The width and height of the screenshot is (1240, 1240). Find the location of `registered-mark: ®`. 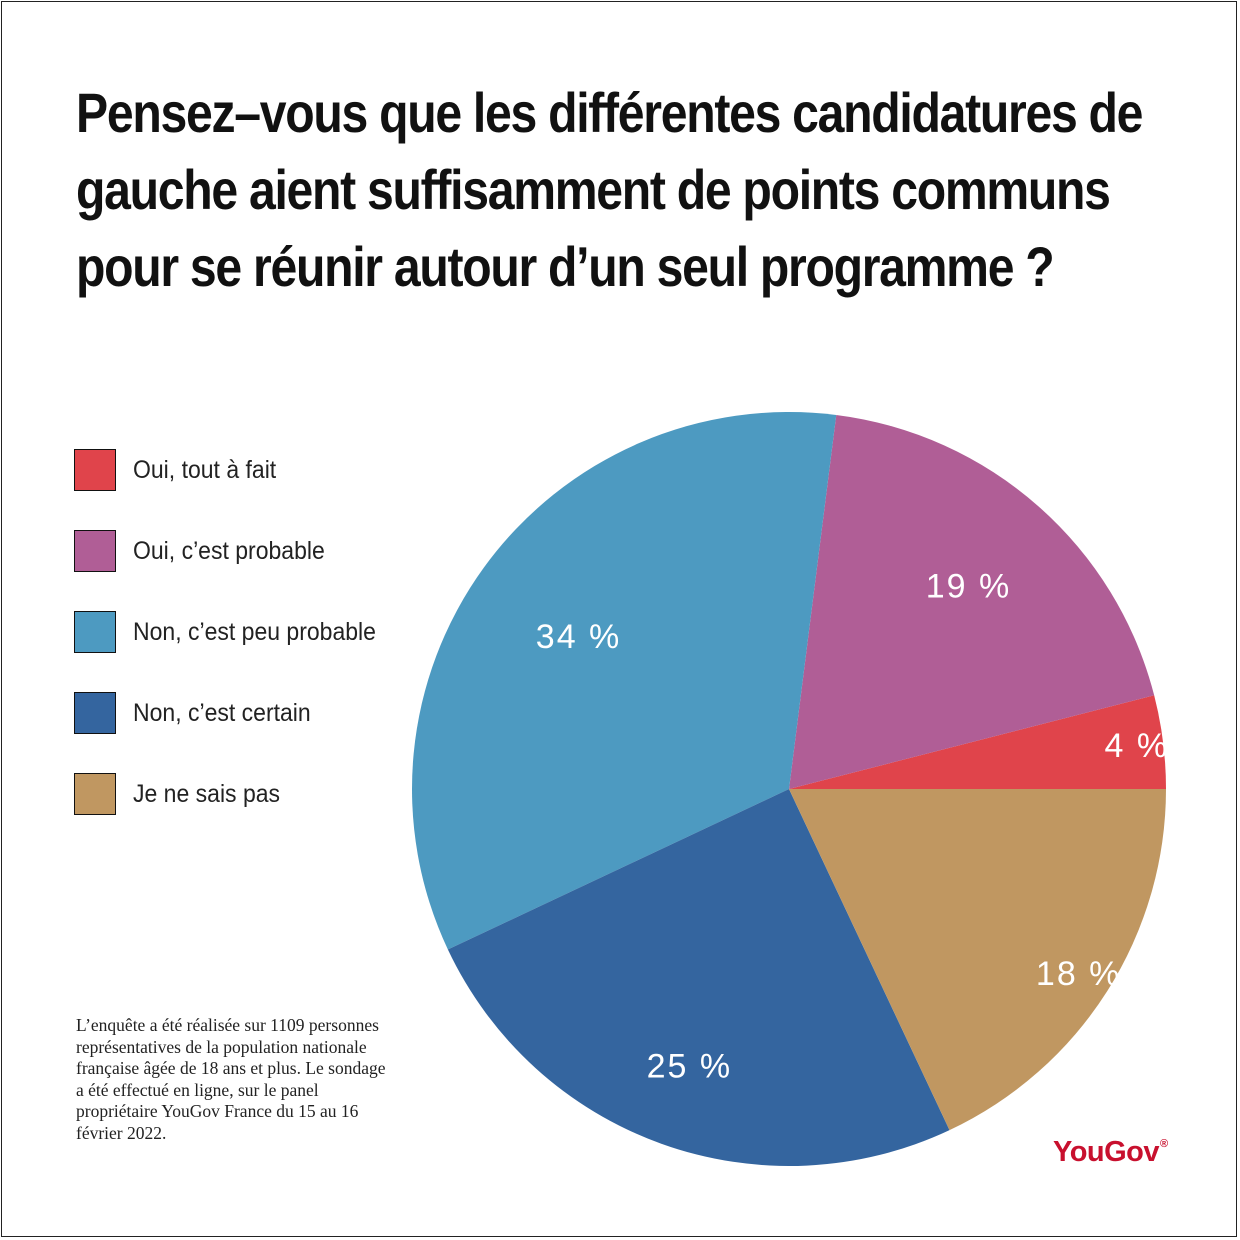

registered-mark: ® is located at coordinates (1164, 1144).